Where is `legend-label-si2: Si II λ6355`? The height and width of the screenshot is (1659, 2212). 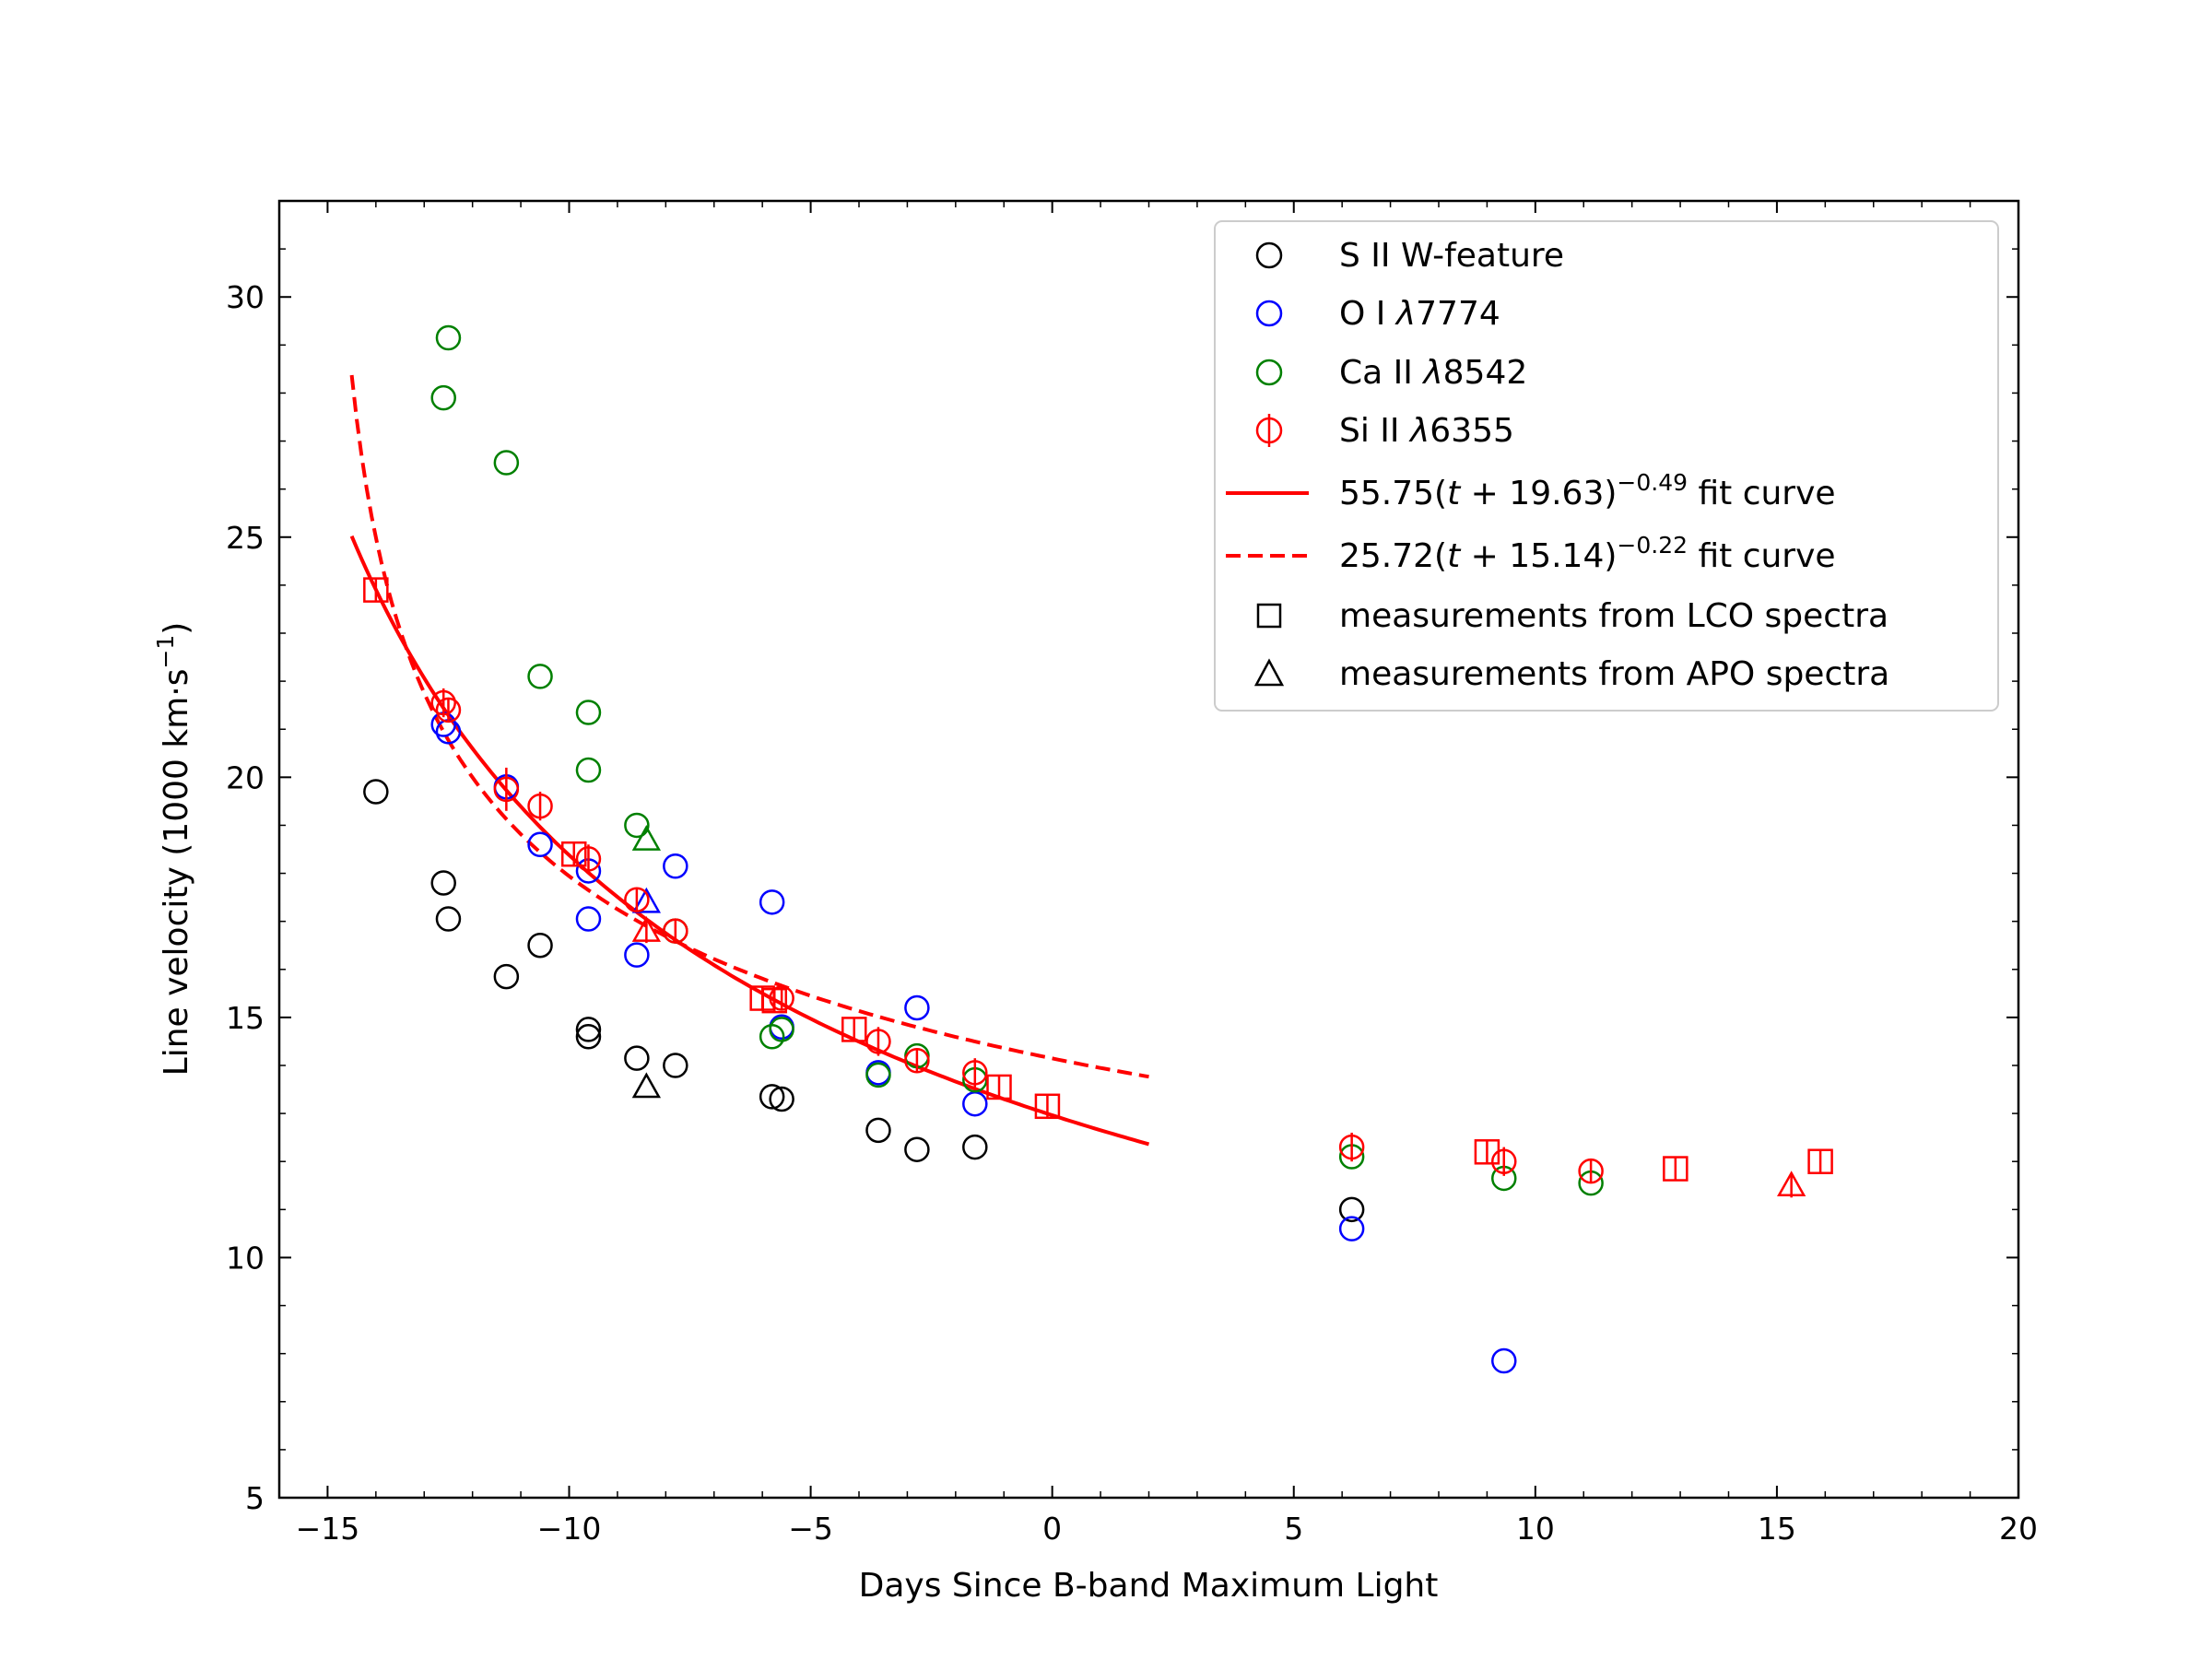
legend-label-si2: Si II λ6355 is located at coordinates (1426, 431).